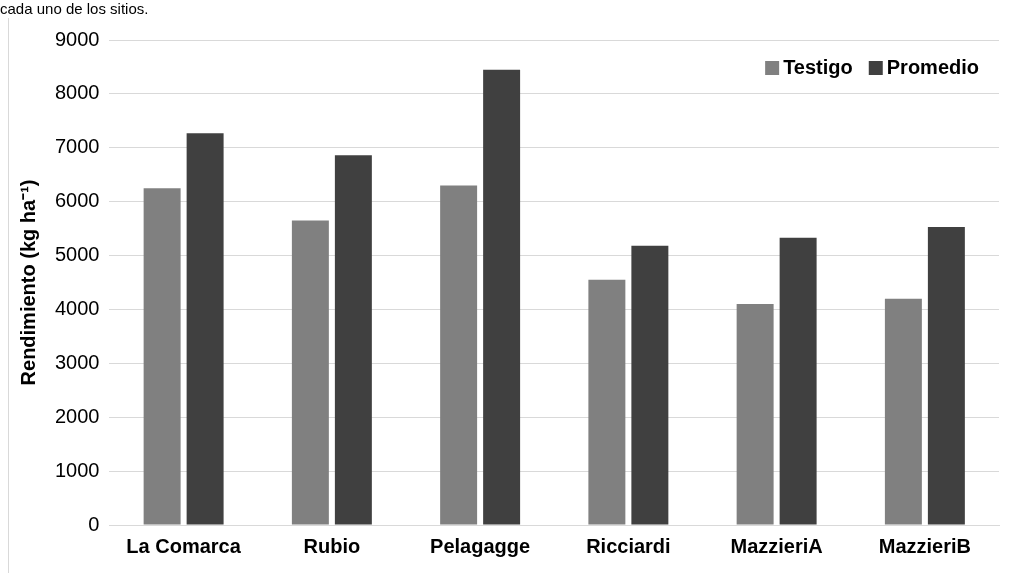 This screenshot has width=1016, height=575. I want to click on x-tick-label: Ricciardi, so click(628, 545).